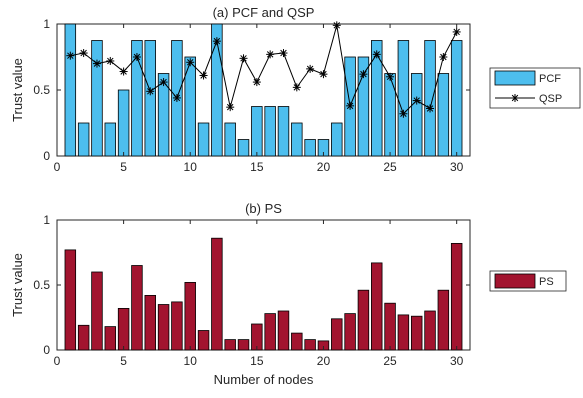 The image size is (583, 398). Describe the element at coordinates (515, 281) in the screenshot. I see `legend-swatch-ps` at that location.